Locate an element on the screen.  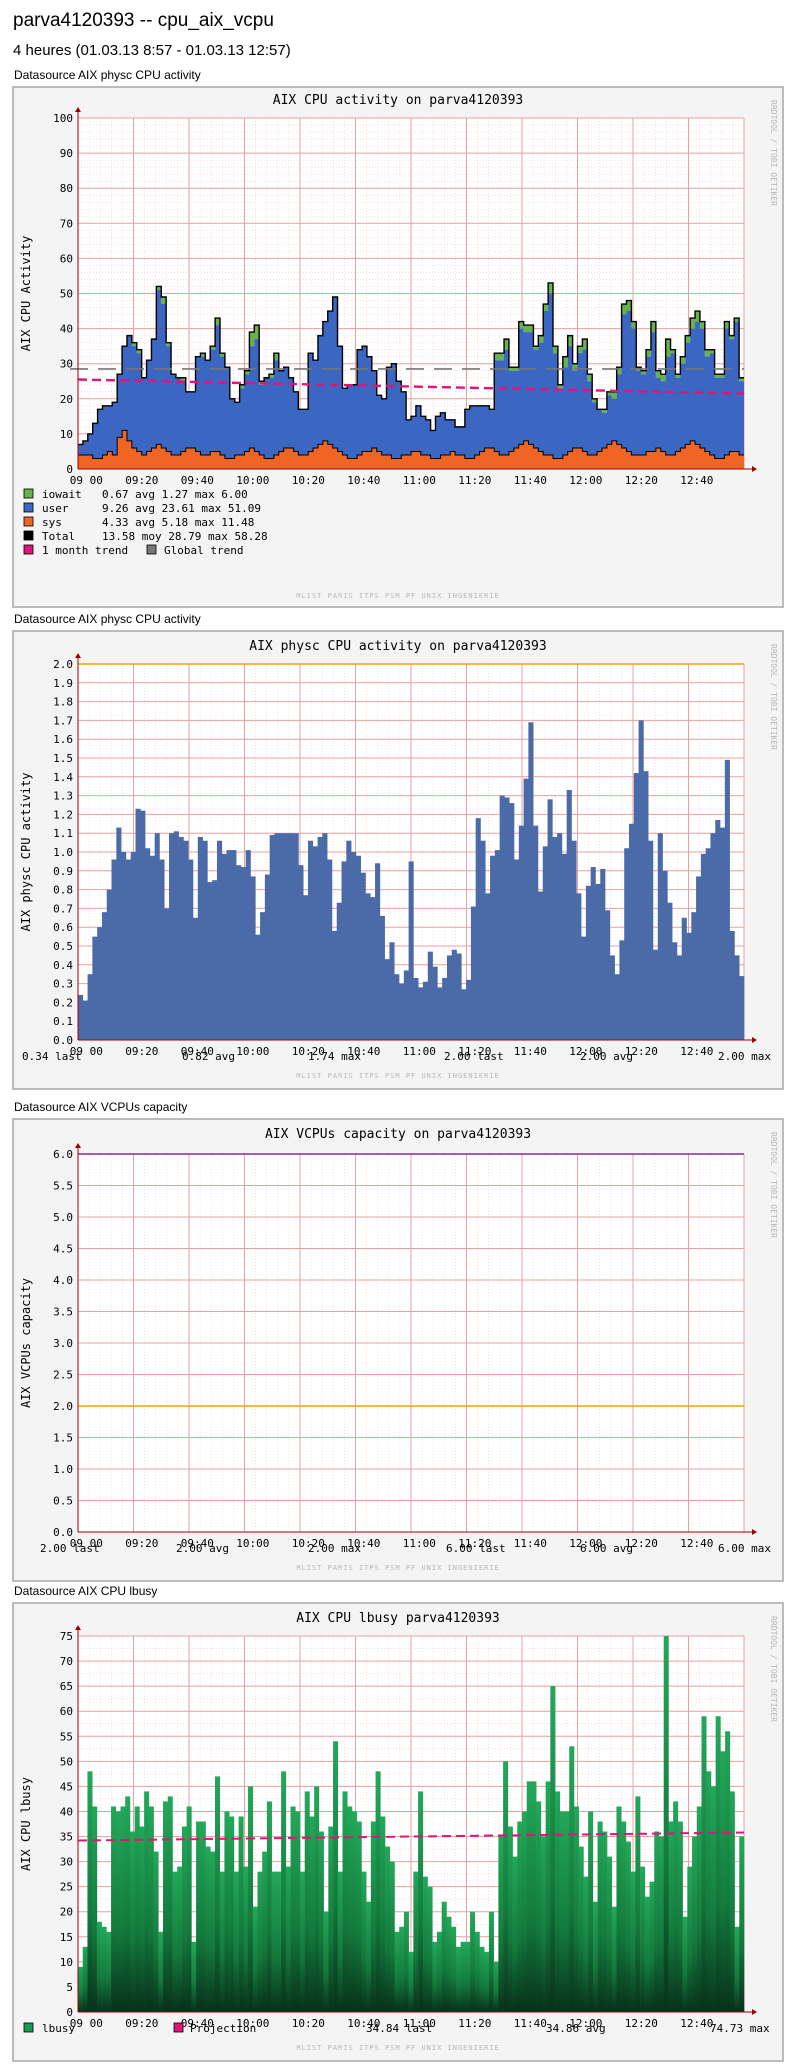
y-tick-label: 4.5 is located at coordinates (63, 1249).